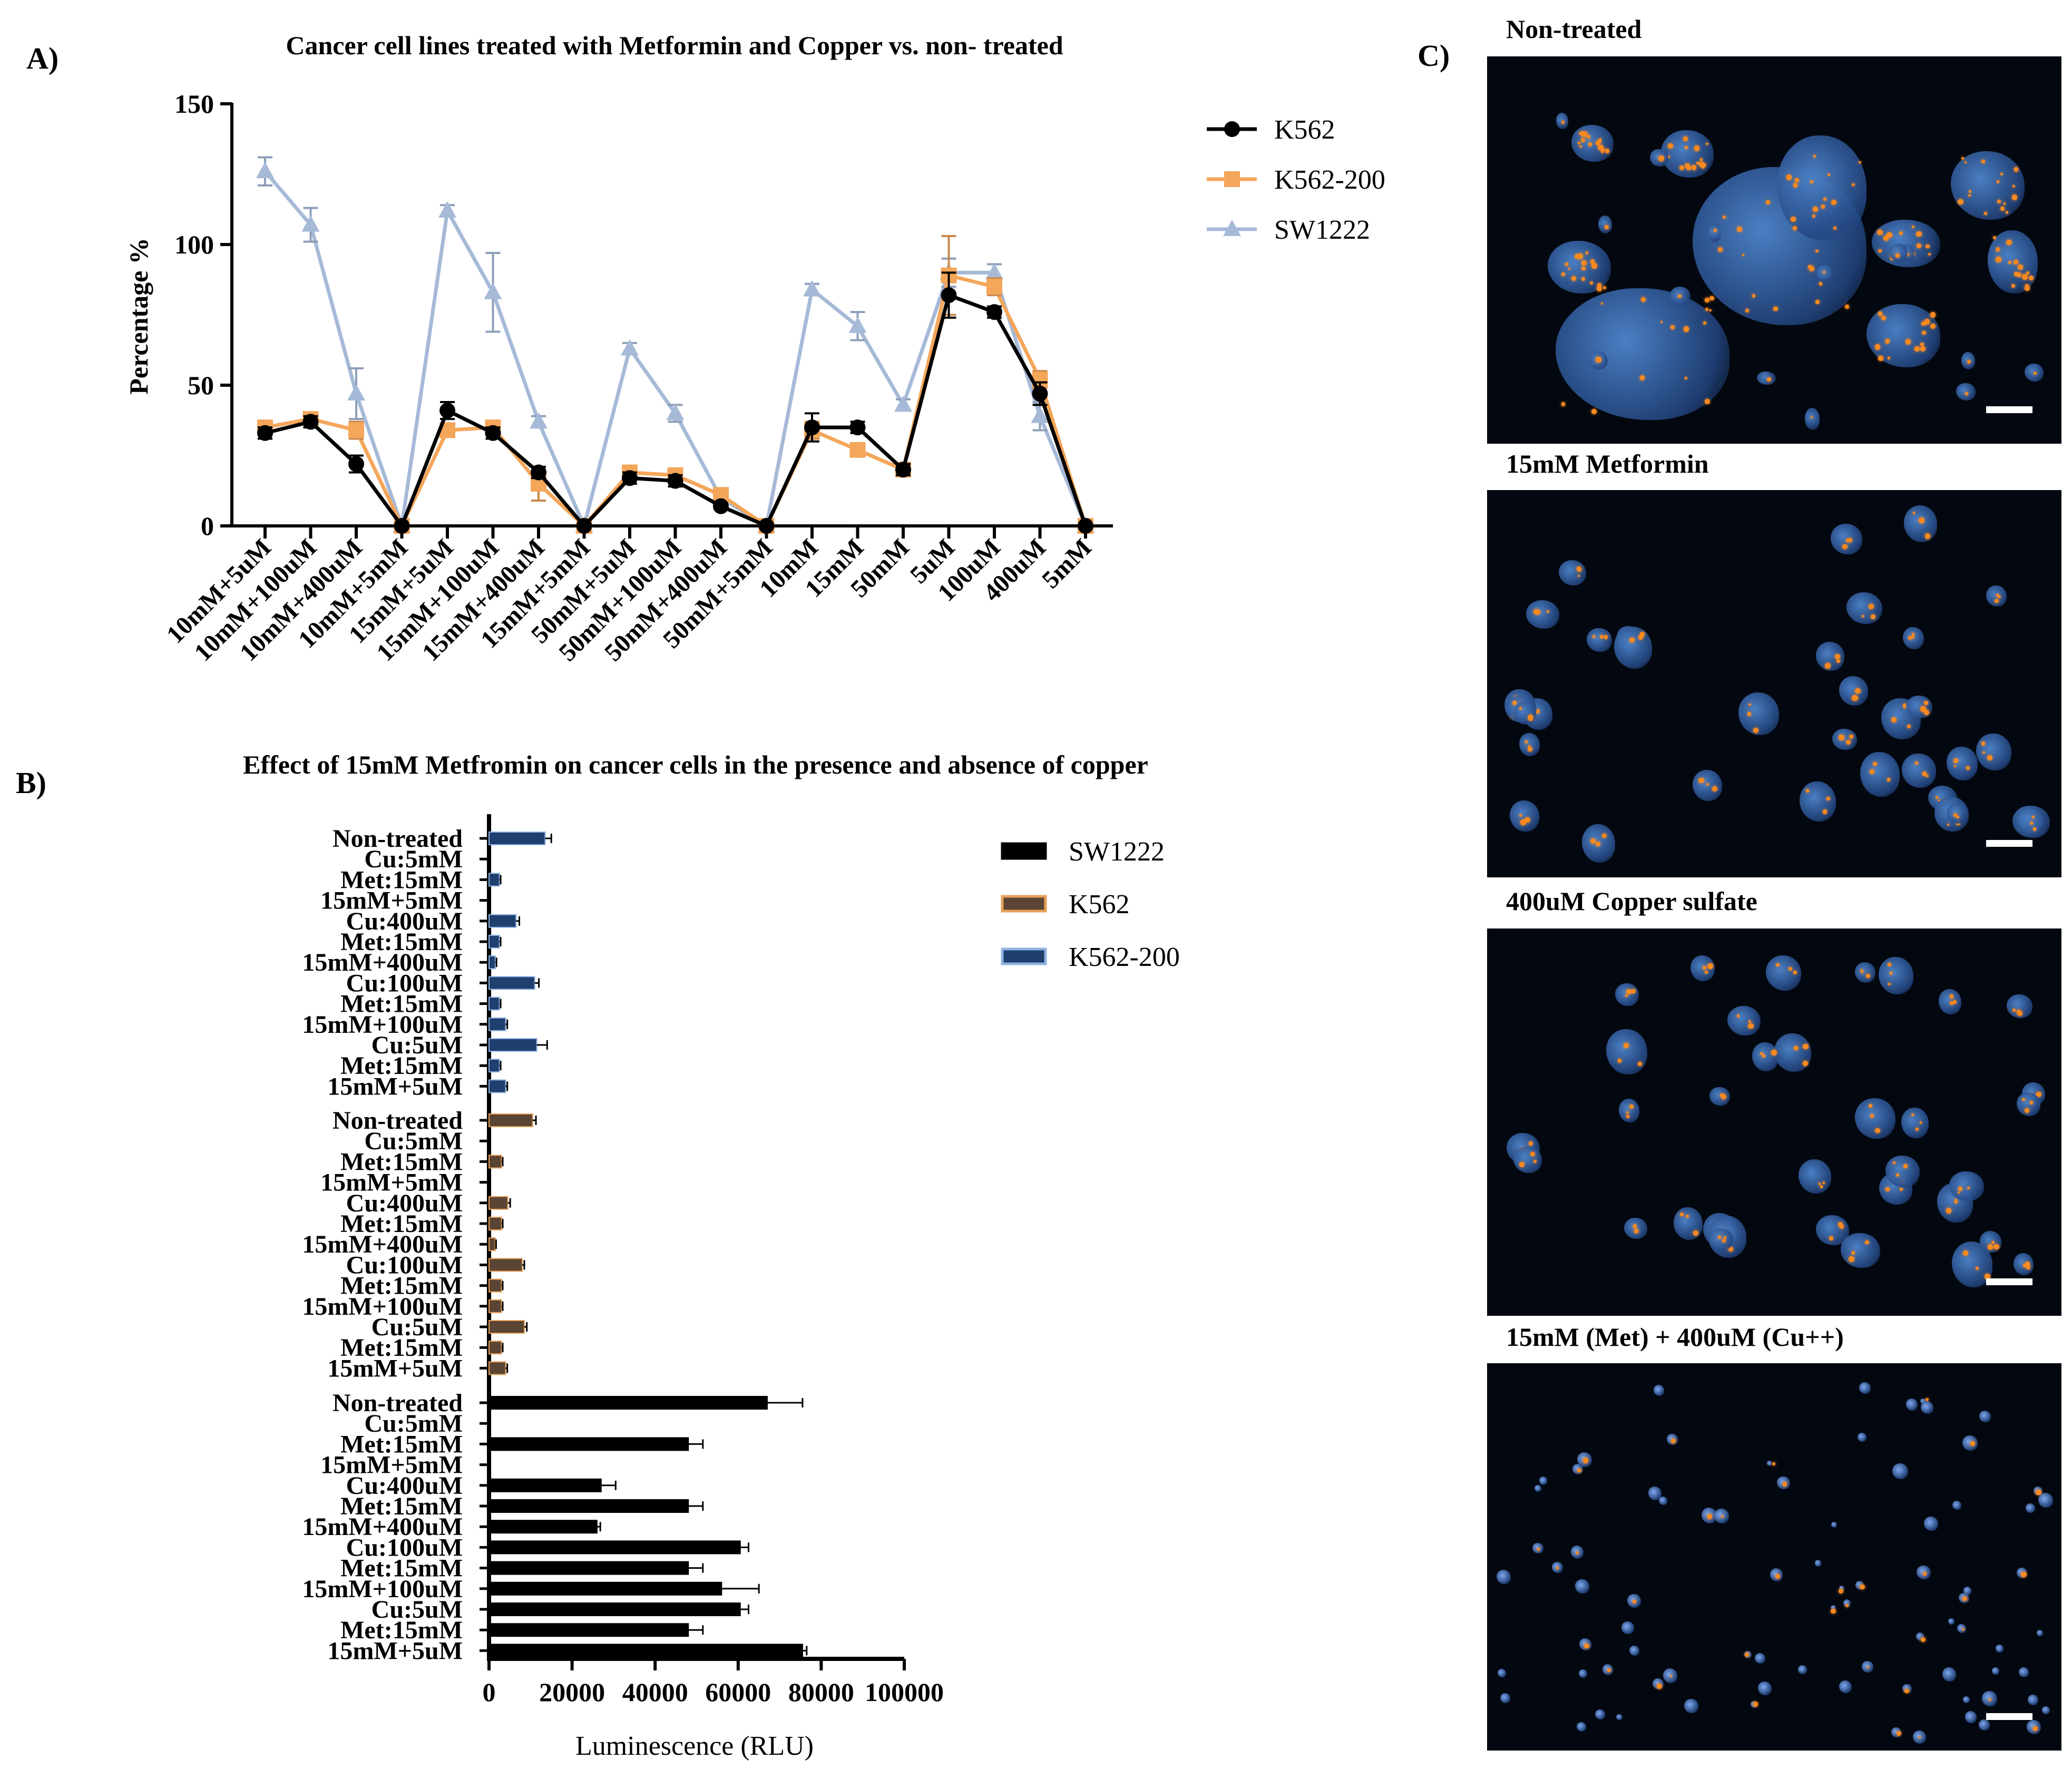 This screenshot has width=2072, height=1779. Describe the element at coordinates (1067, 564) in the screenshot. I see `line-chart-xtick-label-5mm: 5mM` at that location.